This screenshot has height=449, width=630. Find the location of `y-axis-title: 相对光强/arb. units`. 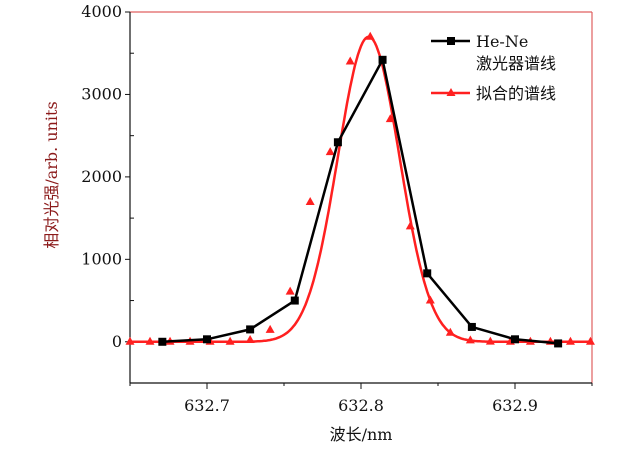

y-axis-title: 相对光强/arb. units is located at coordinates (51, 174).